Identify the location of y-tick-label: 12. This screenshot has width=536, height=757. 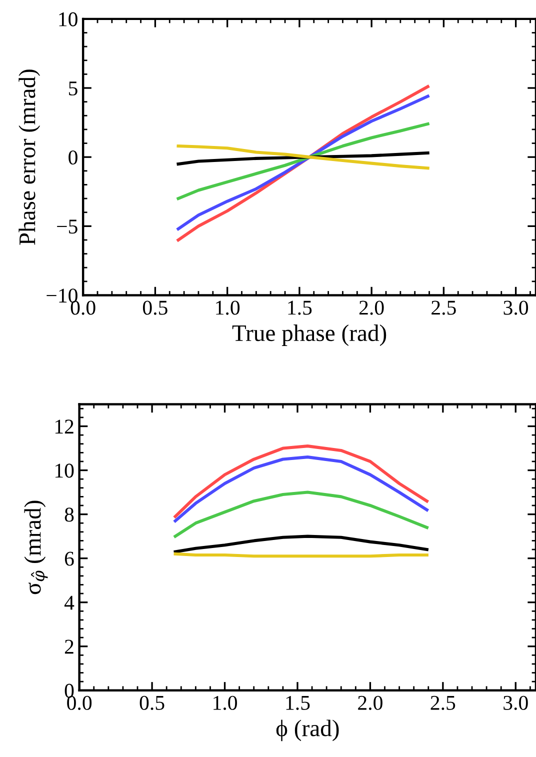
(64, 427).